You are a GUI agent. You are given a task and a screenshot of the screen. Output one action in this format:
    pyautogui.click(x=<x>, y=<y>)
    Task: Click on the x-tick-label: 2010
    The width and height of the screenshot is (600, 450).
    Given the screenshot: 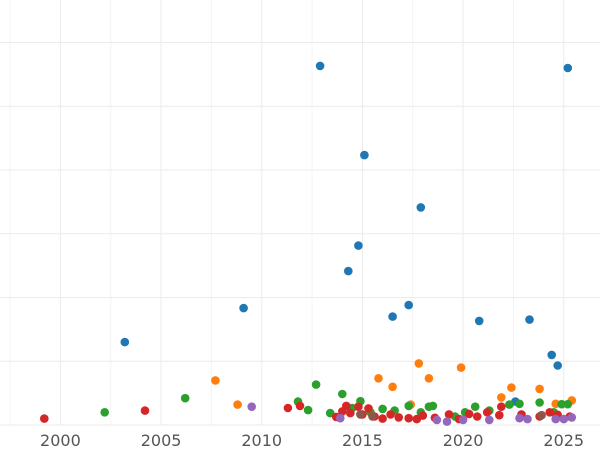 What is the action you would take?
    pyautogui.click(x=261, y=440)
    